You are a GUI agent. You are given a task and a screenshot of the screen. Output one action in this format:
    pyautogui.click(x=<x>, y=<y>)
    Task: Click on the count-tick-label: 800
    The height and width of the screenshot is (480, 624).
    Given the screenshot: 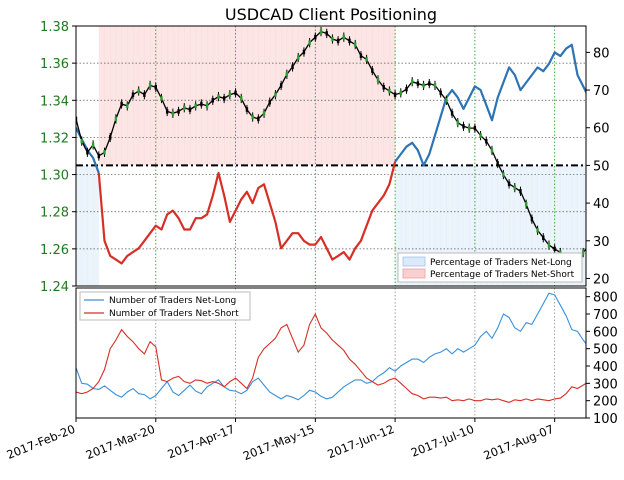 What is the action you would take?
    pyautogui.click(x=605, y=298)
    